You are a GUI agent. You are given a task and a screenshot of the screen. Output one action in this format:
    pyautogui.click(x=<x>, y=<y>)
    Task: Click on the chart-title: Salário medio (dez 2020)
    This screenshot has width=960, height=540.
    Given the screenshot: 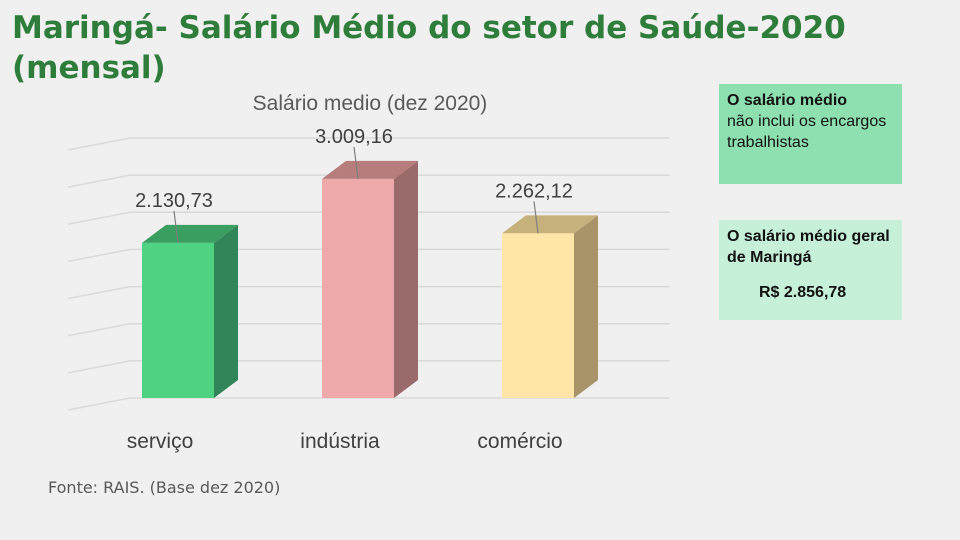 What is the action you would take?
    pyautogui.click(x=370, y=103)
    